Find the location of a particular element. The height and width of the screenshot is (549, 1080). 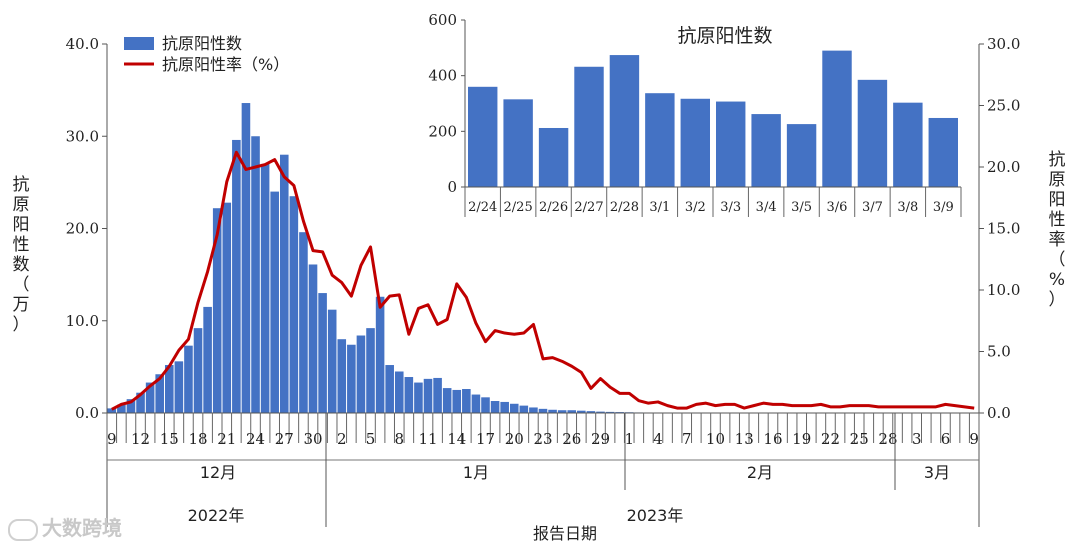

day-tick-label: 28 is located at coordinates (887, 439).